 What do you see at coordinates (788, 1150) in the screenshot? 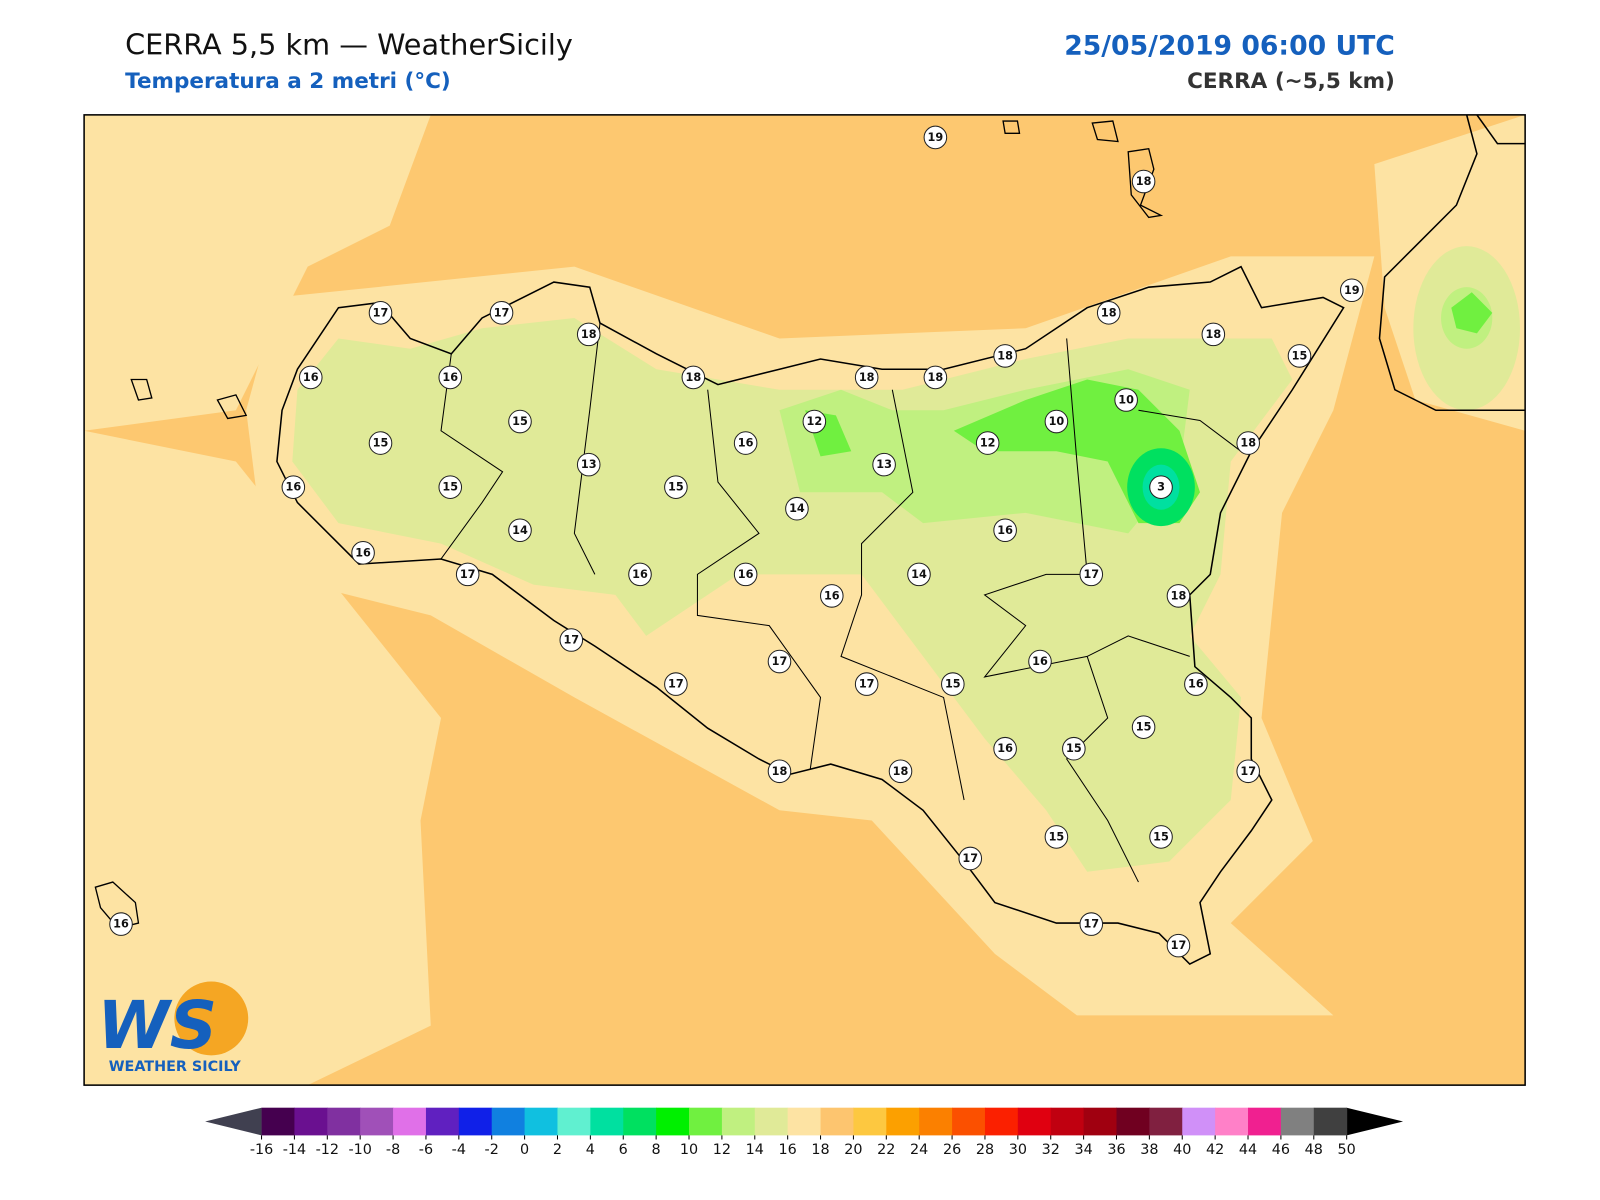
I see `colorbar-tick-label: 16` at bounding box center [788, 1150].